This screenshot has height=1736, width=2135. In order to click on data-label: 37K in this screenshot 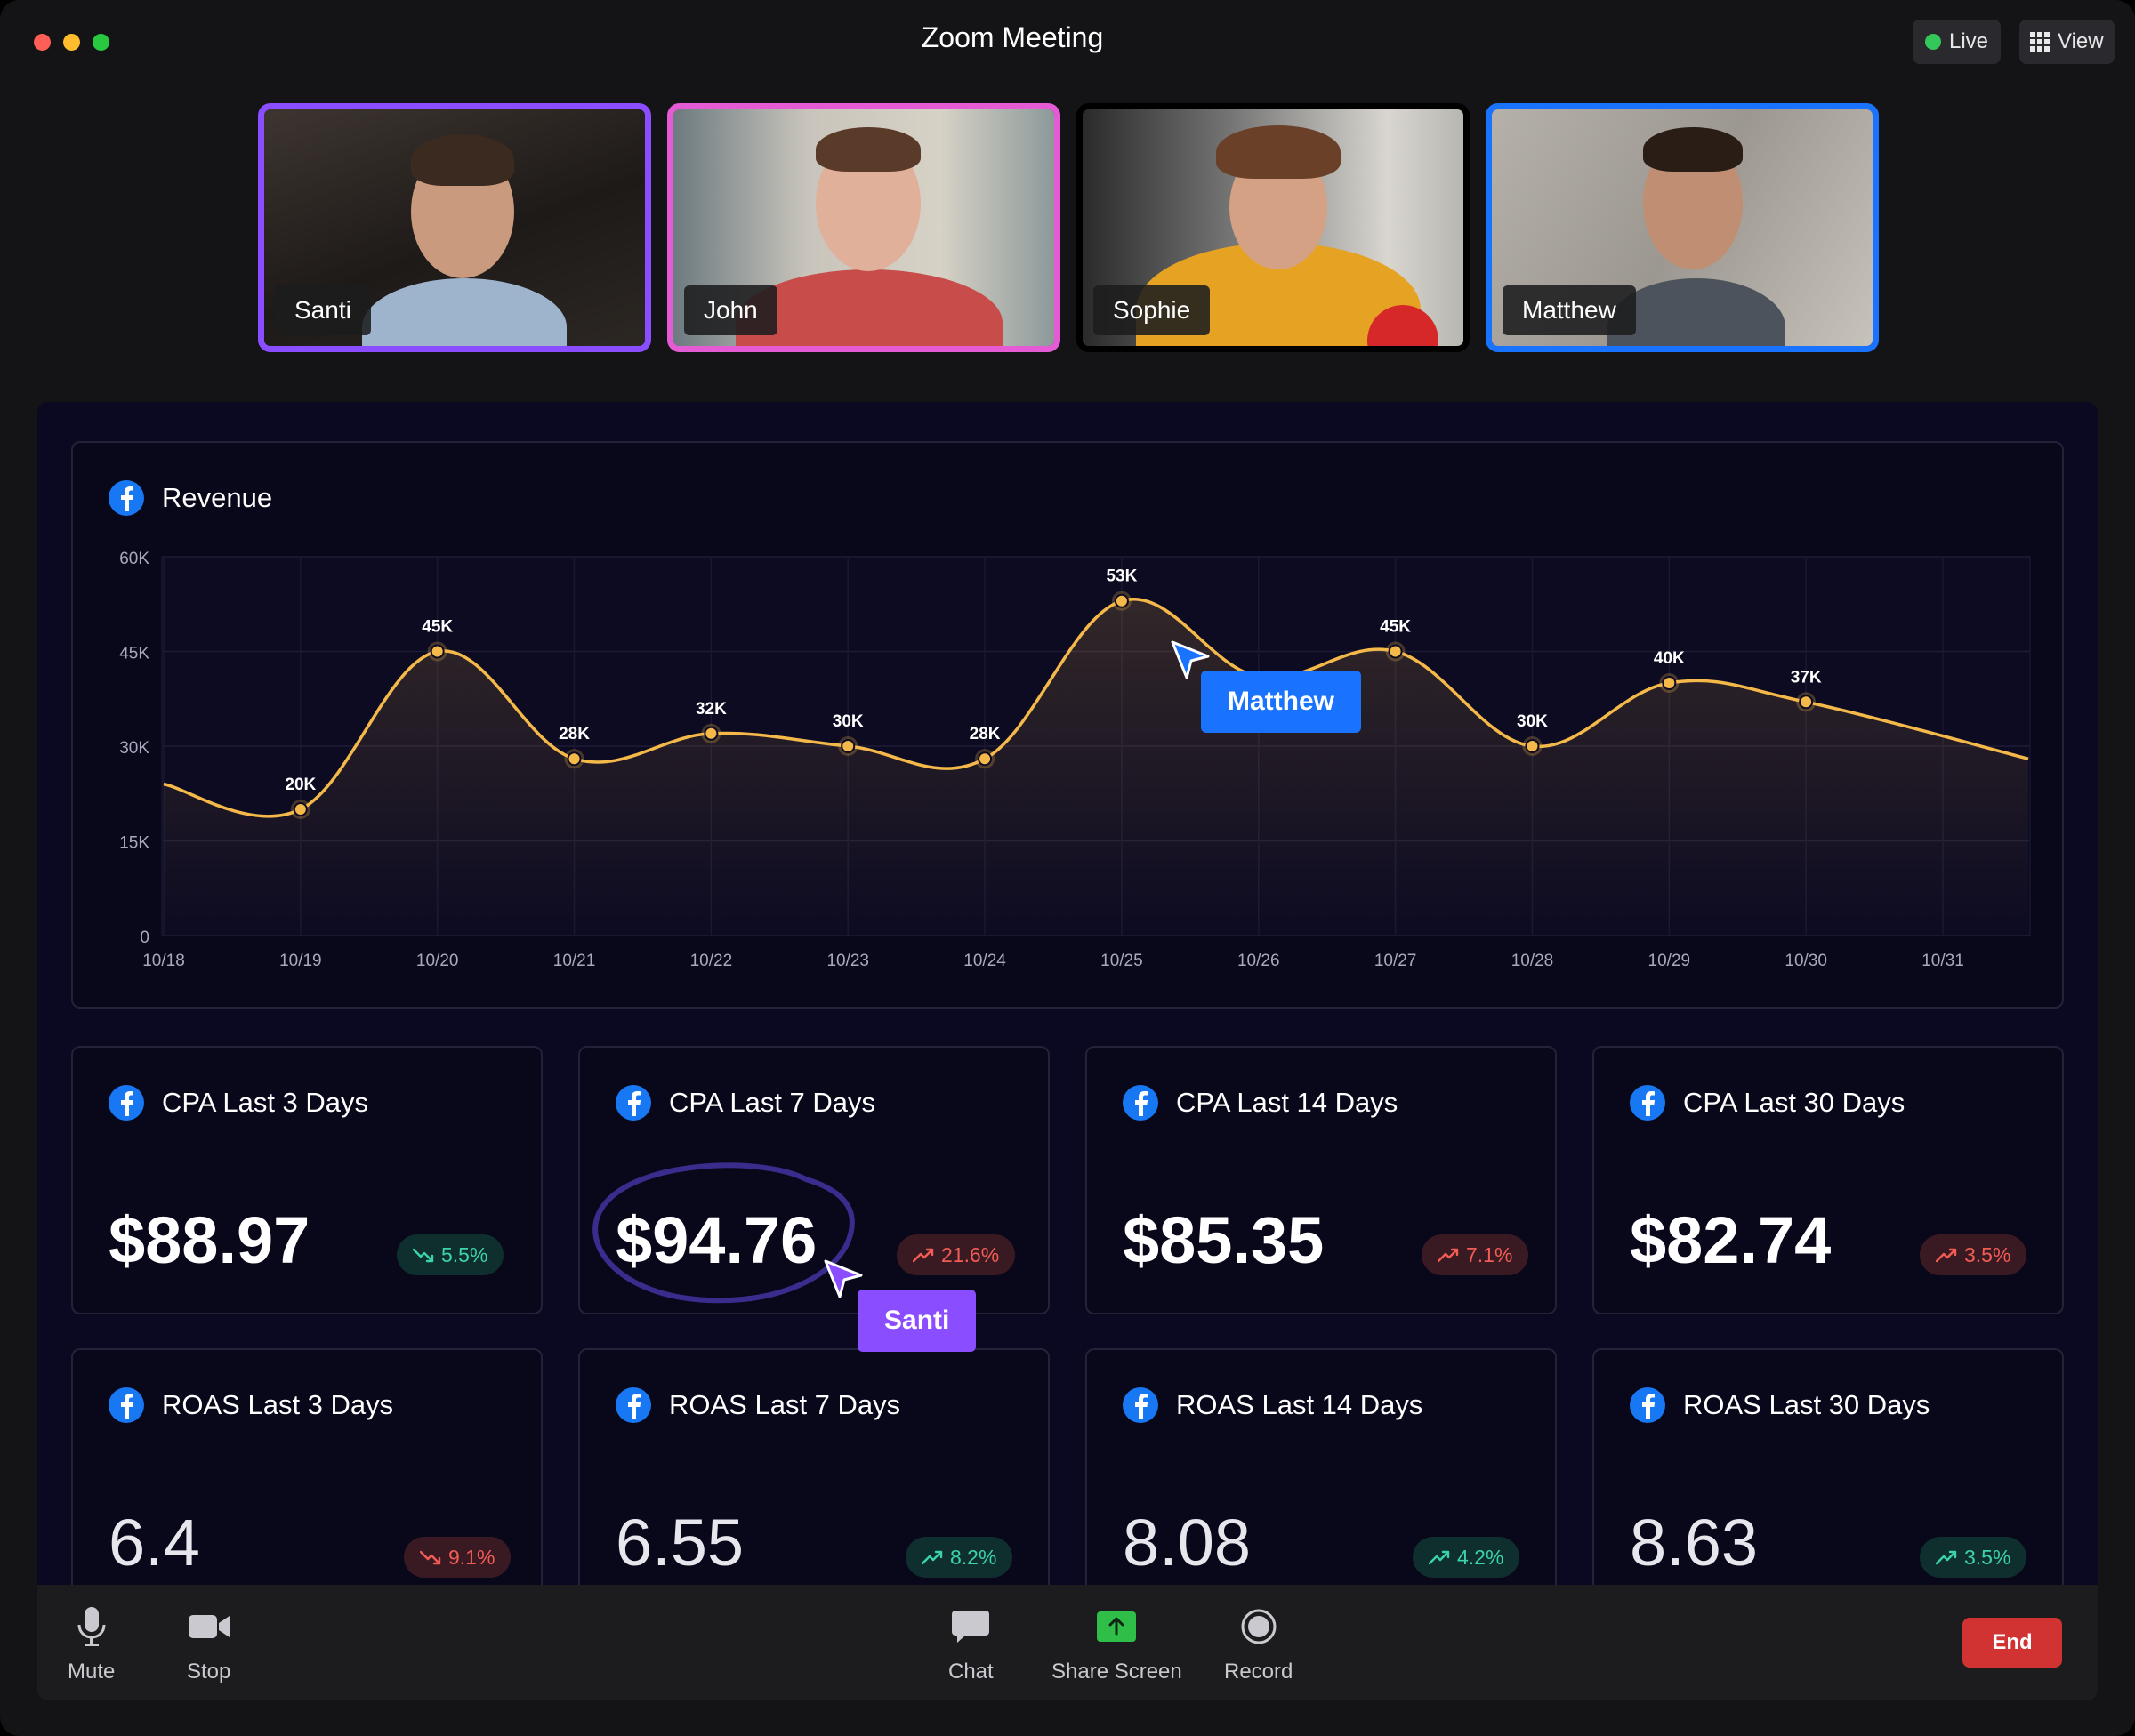, I will do `click(1806, 677)`.